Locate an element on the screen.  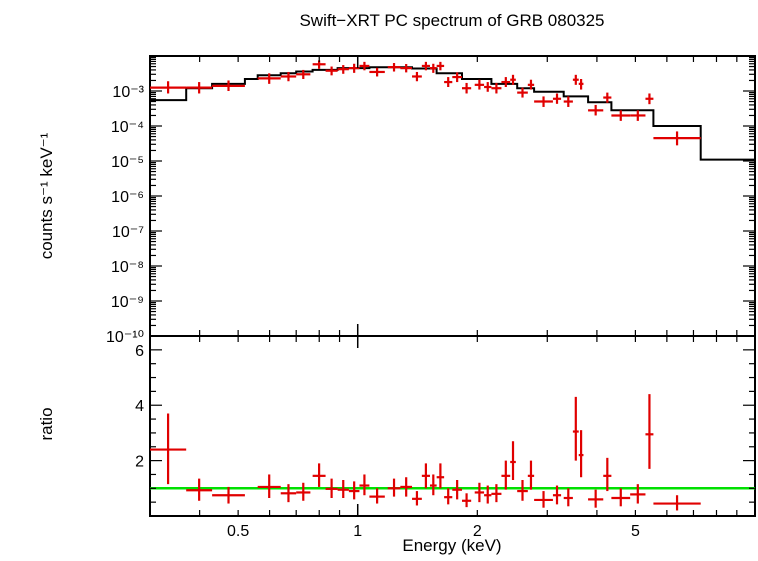
x-axis-label: Energy (keV) is located at coordinates (451, 545).